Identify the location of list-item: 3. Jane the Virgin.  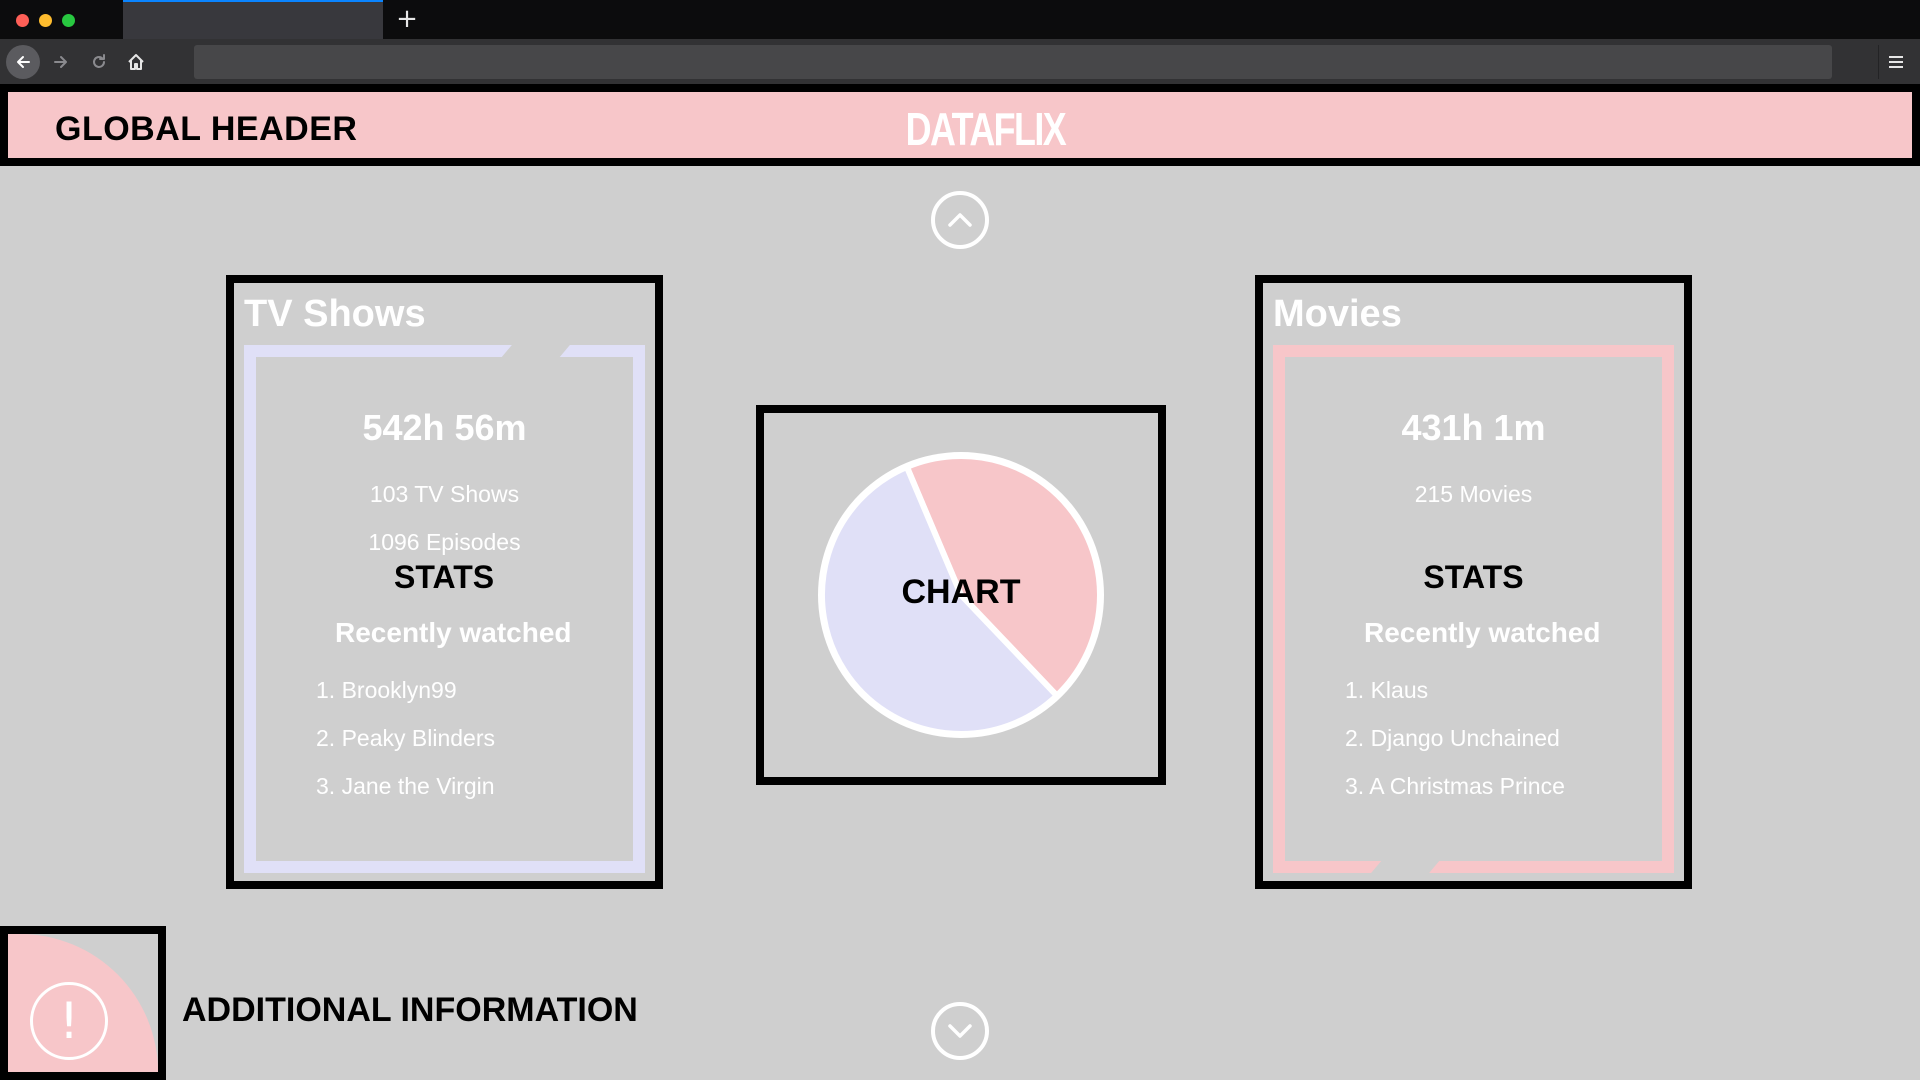
(405, 786).